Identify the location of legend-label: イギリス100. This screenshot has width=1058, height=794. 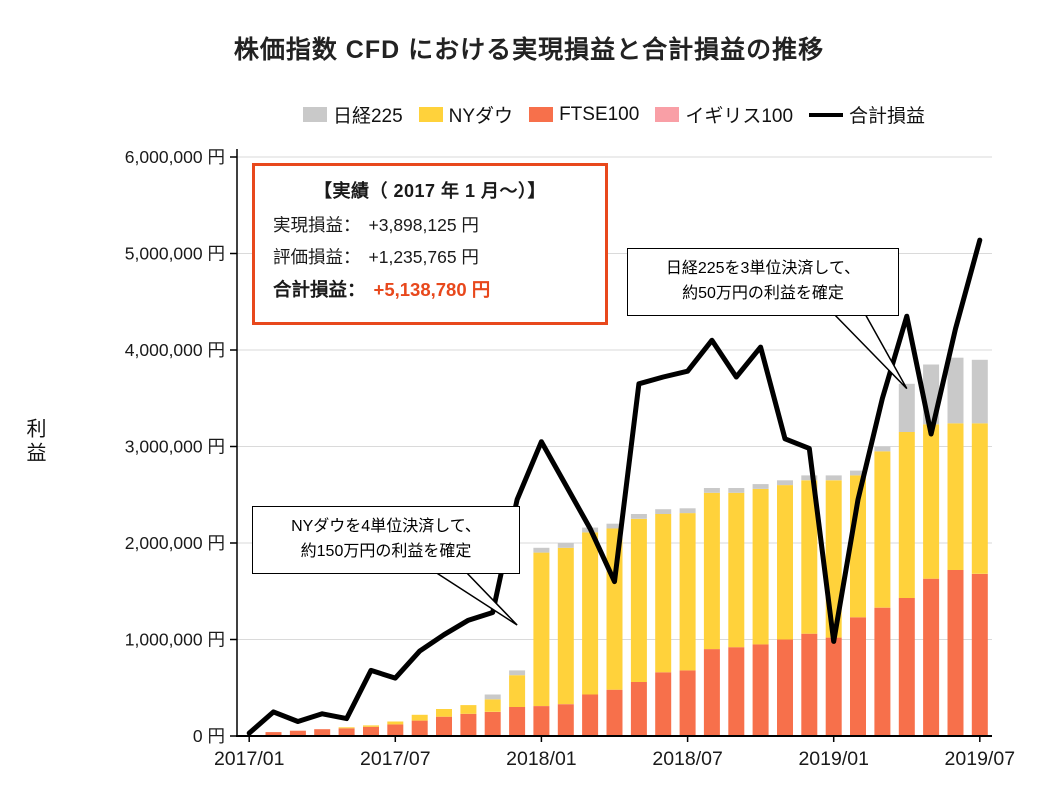
(739, 116).